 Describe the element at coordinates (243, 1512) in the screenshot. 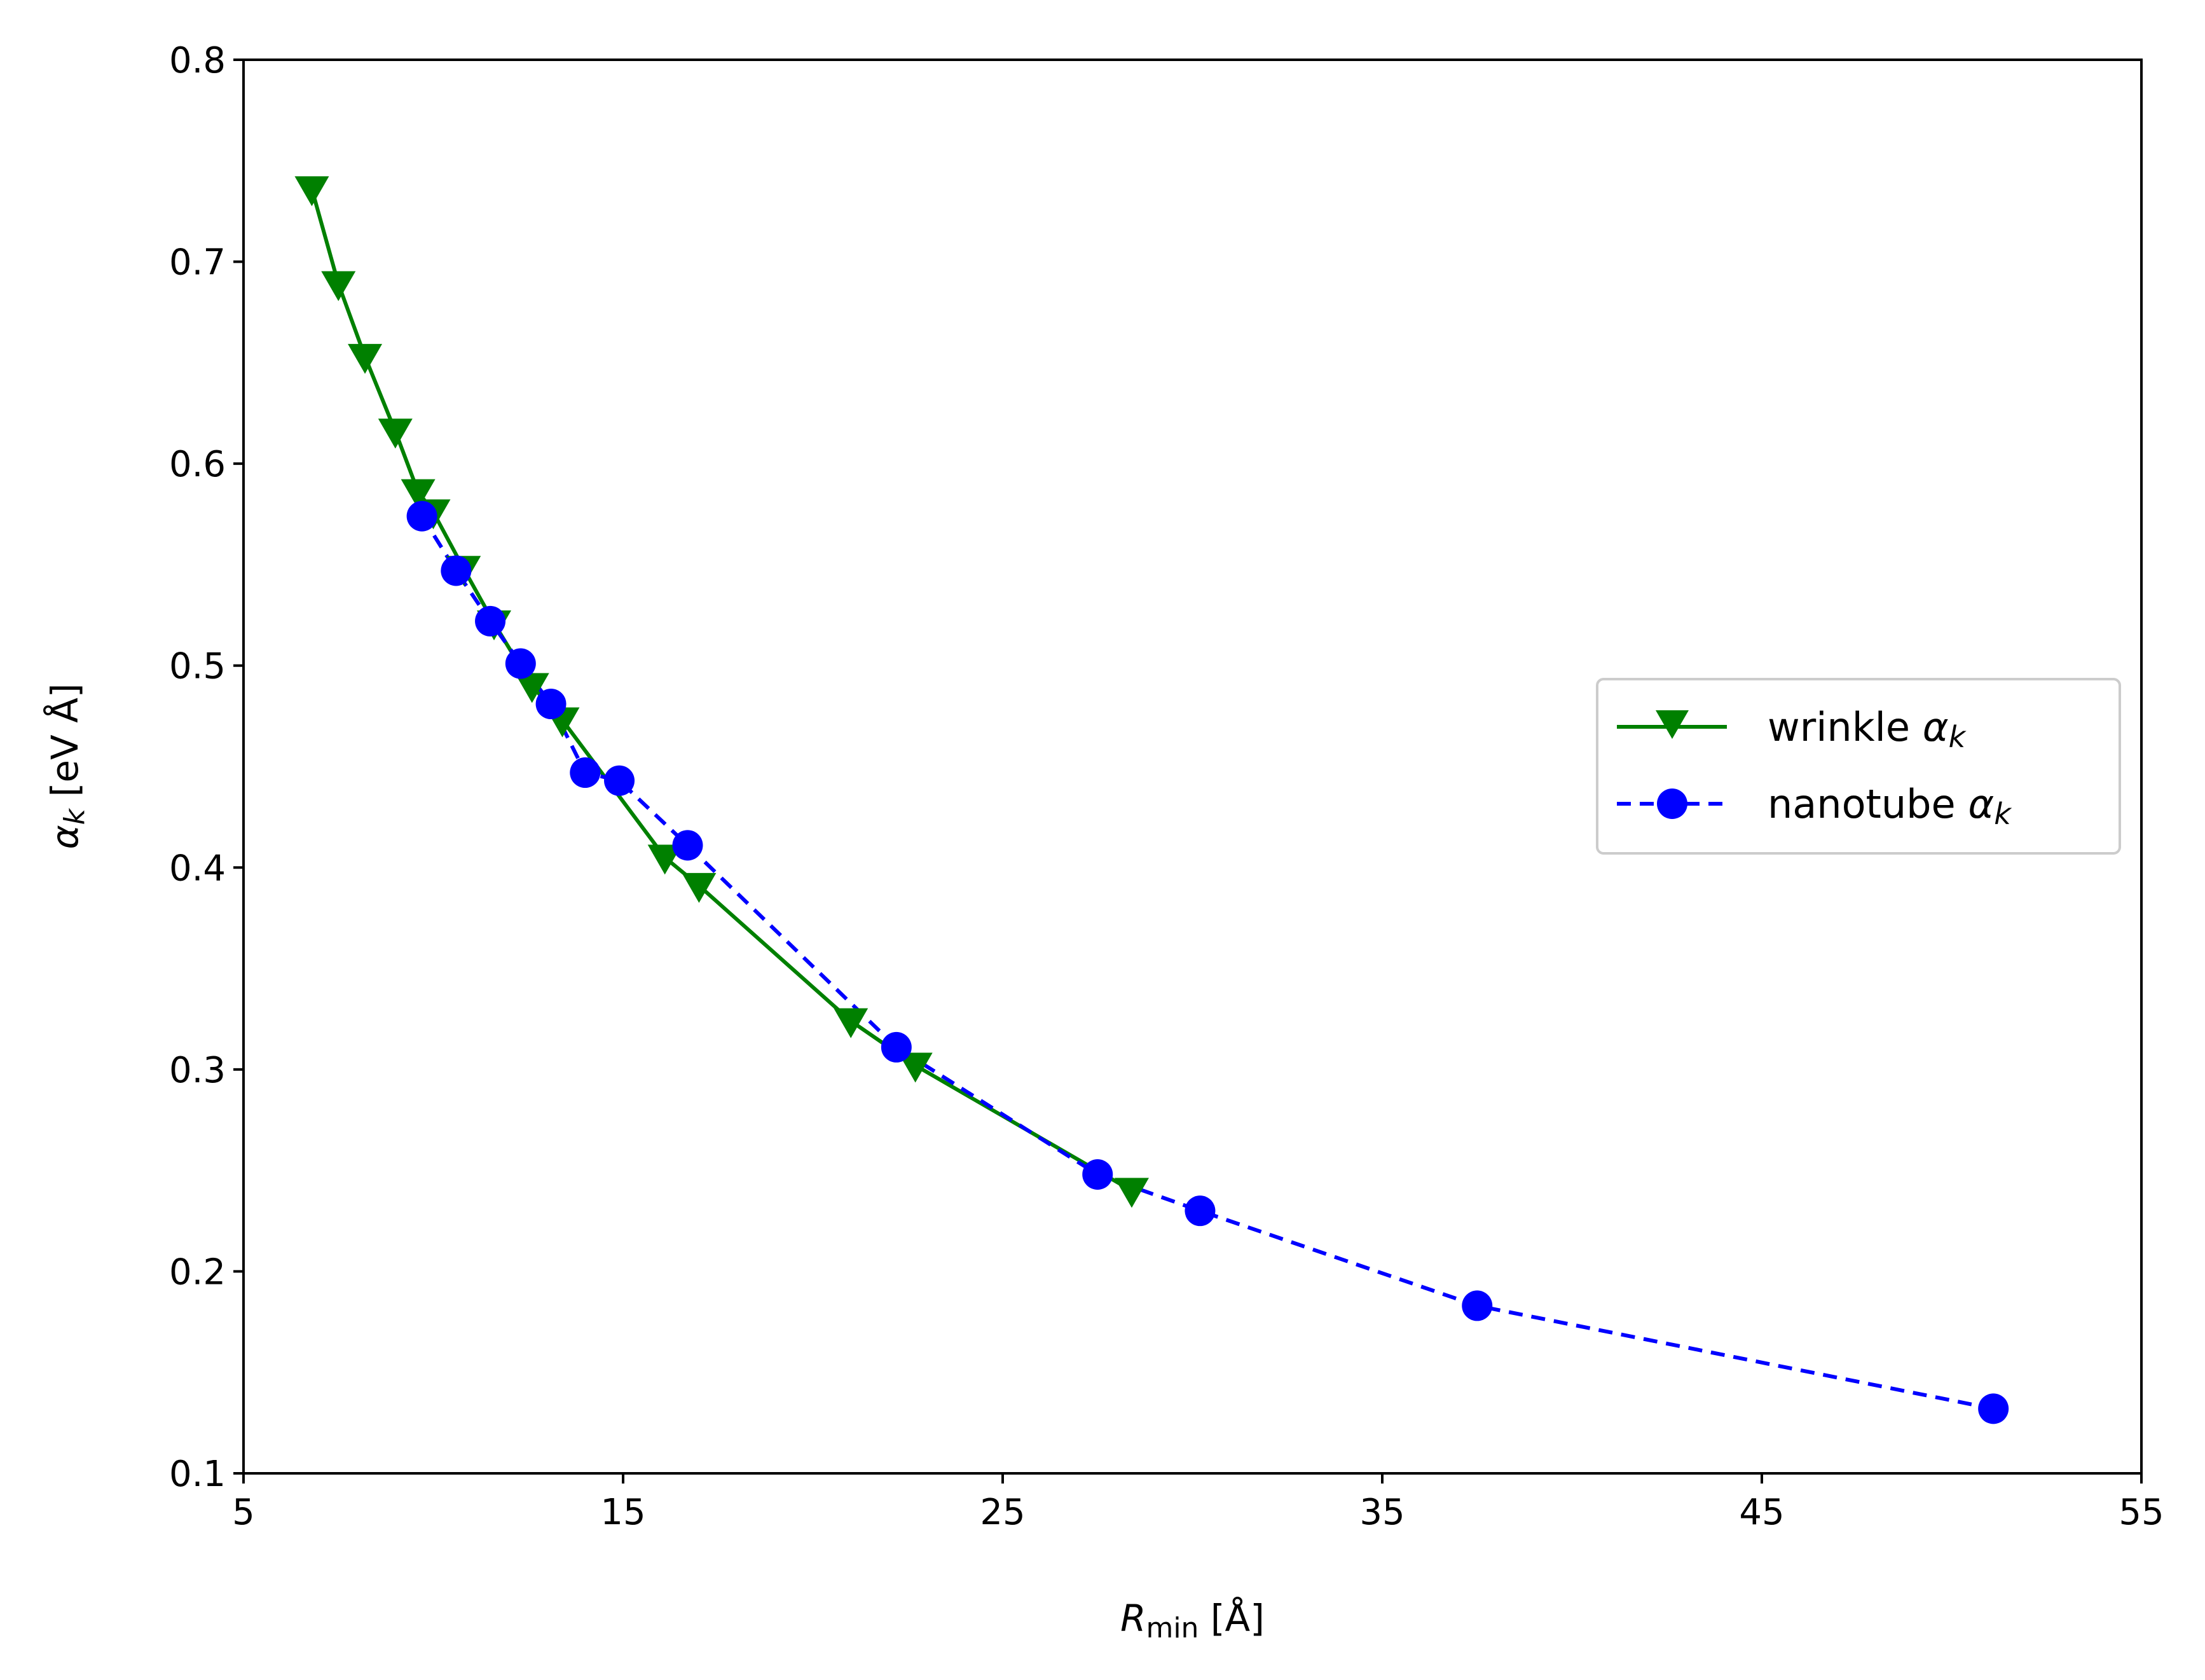

I see `x-tick-label: 5` at that location.